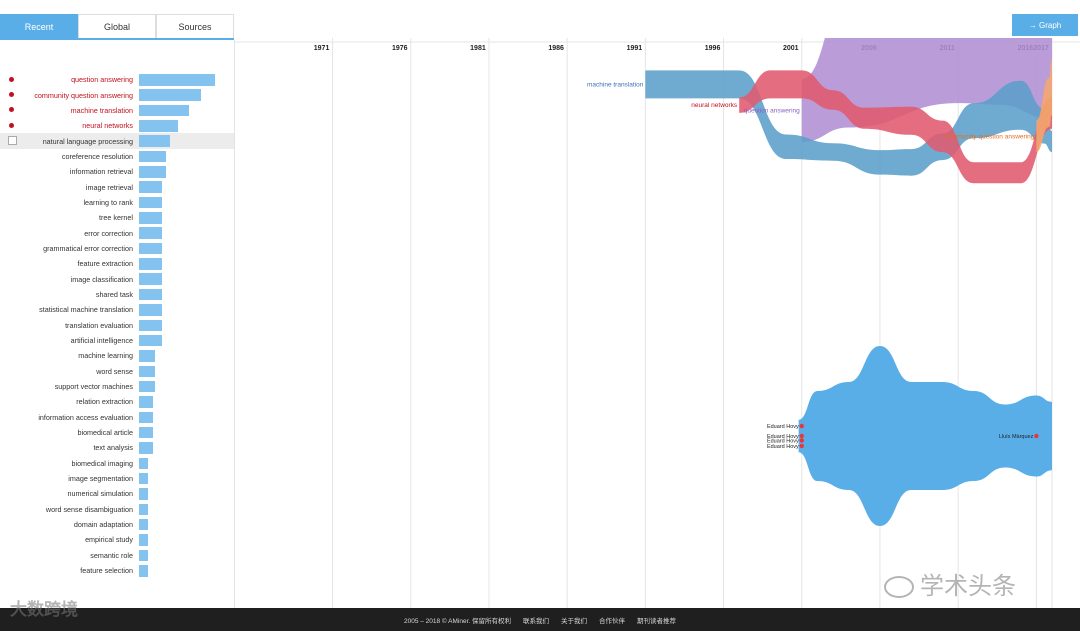 Image resolution: width=1080 pixels, height=631 pixels. I want to click on topic-row: error correction, so click(117, 232).